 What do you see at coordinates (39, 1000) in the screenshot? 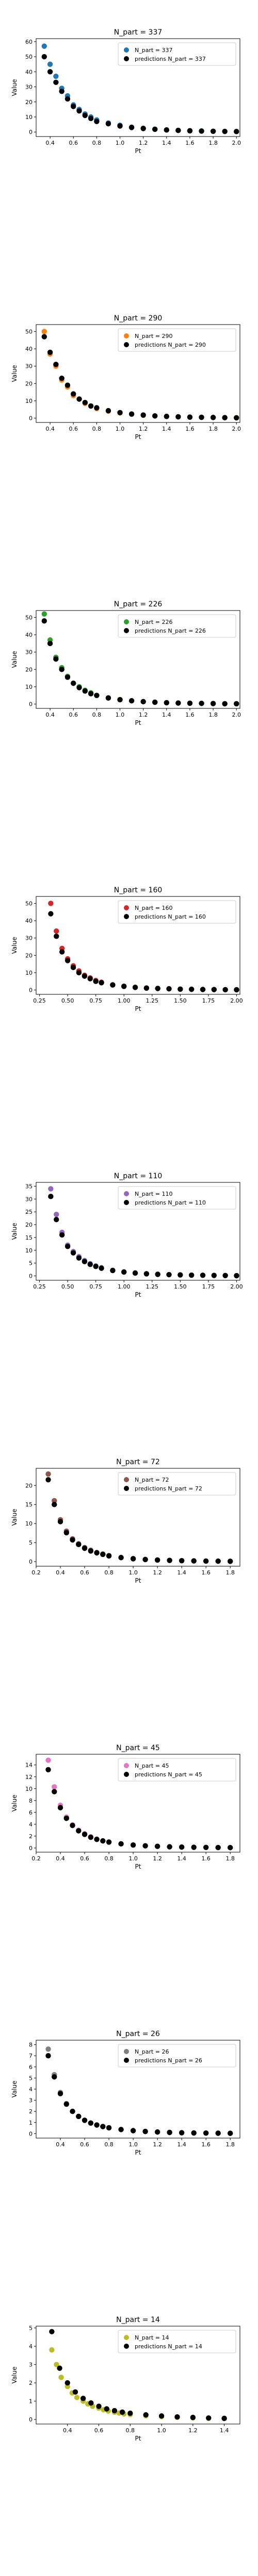
I see `x-tick-label: 0.25` at bounding box center [39, 1000].